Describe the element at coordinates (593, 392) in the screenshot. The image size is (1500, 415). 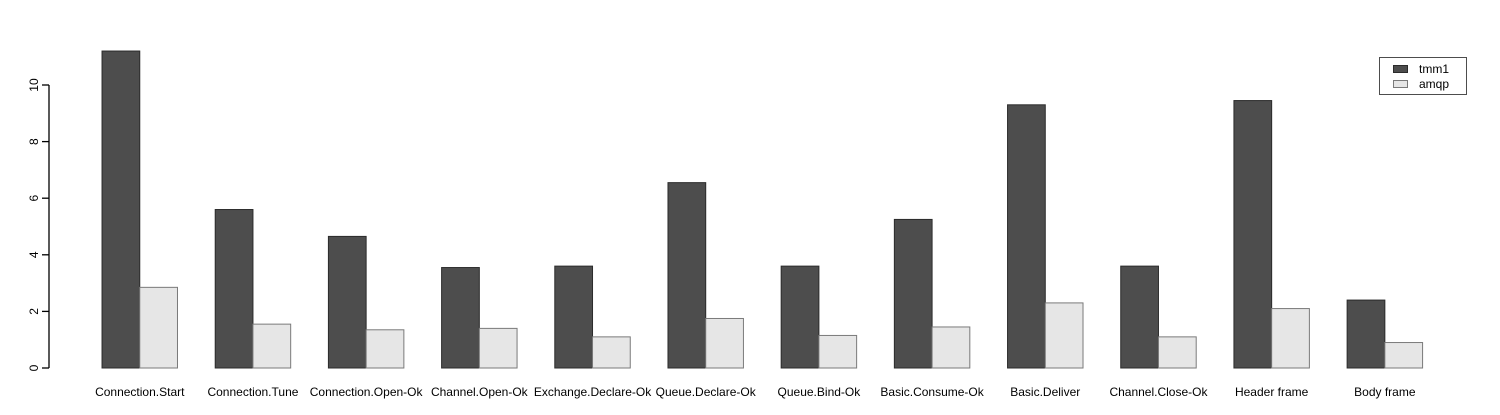
I see `x-category-label: Exchange.Declare-Ok` at that location.